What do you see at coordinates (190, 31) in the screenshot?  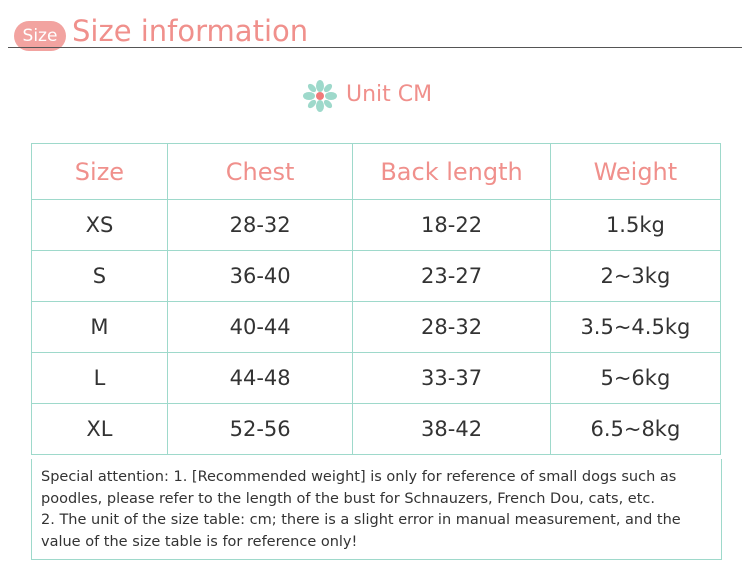 I see `title: Size information` at bounding box center [190, 31].